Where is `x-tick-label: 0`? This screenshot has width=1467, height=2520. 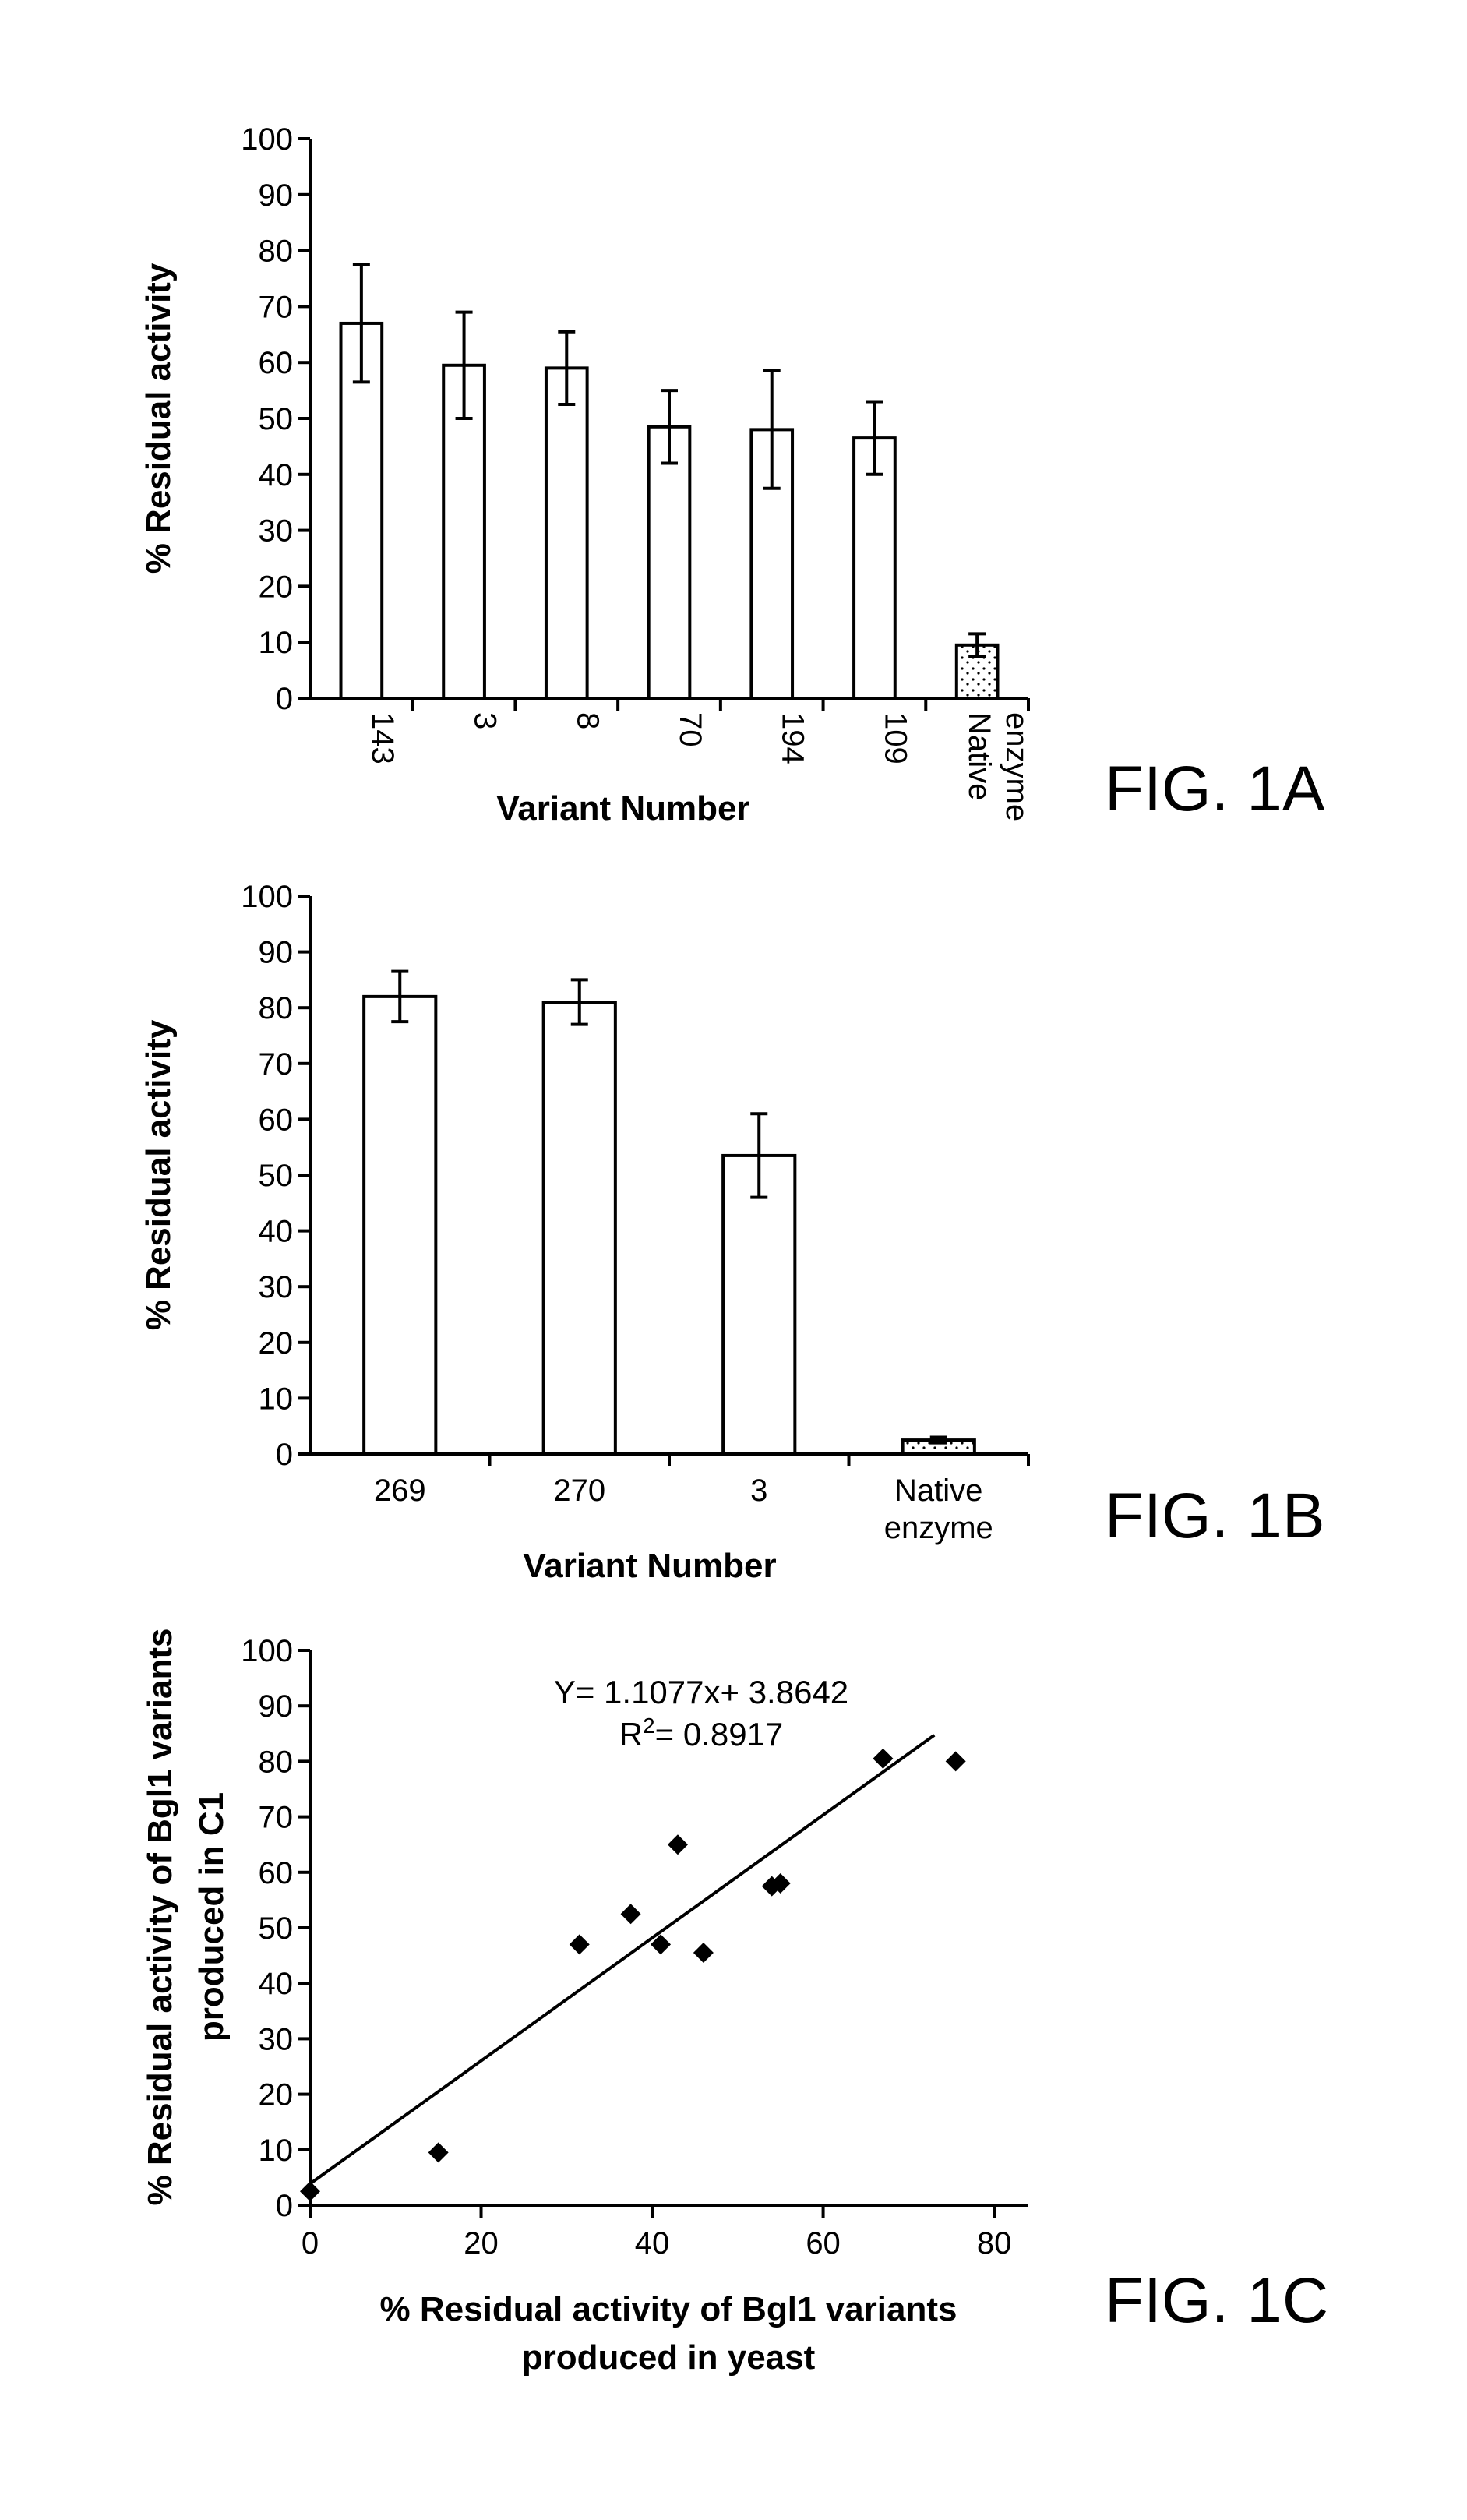
x-tick-label: 0 is located at coordinates (310, 2244).